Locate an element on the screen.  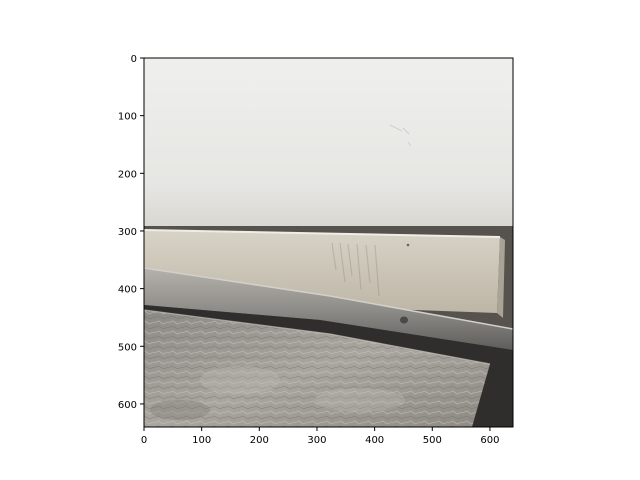
x-tick-label: 400 is located at coordinates (374, 440).